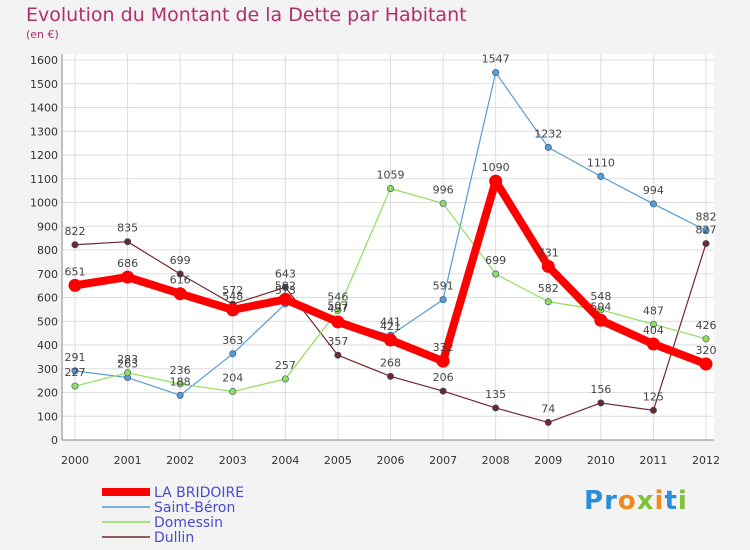 The height and width of the screenshot is (550, 750). Describe the element at coordinates (706, 230) in the screenshot. I see `data-label: 827` at that location.